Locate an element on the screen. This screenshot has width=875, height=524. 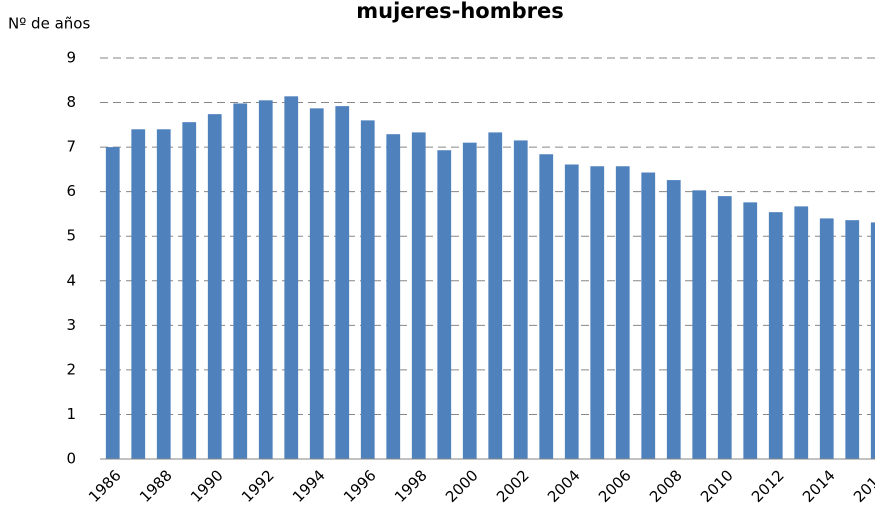
y-tick-label: 0 is located at coordinates (71, 459).